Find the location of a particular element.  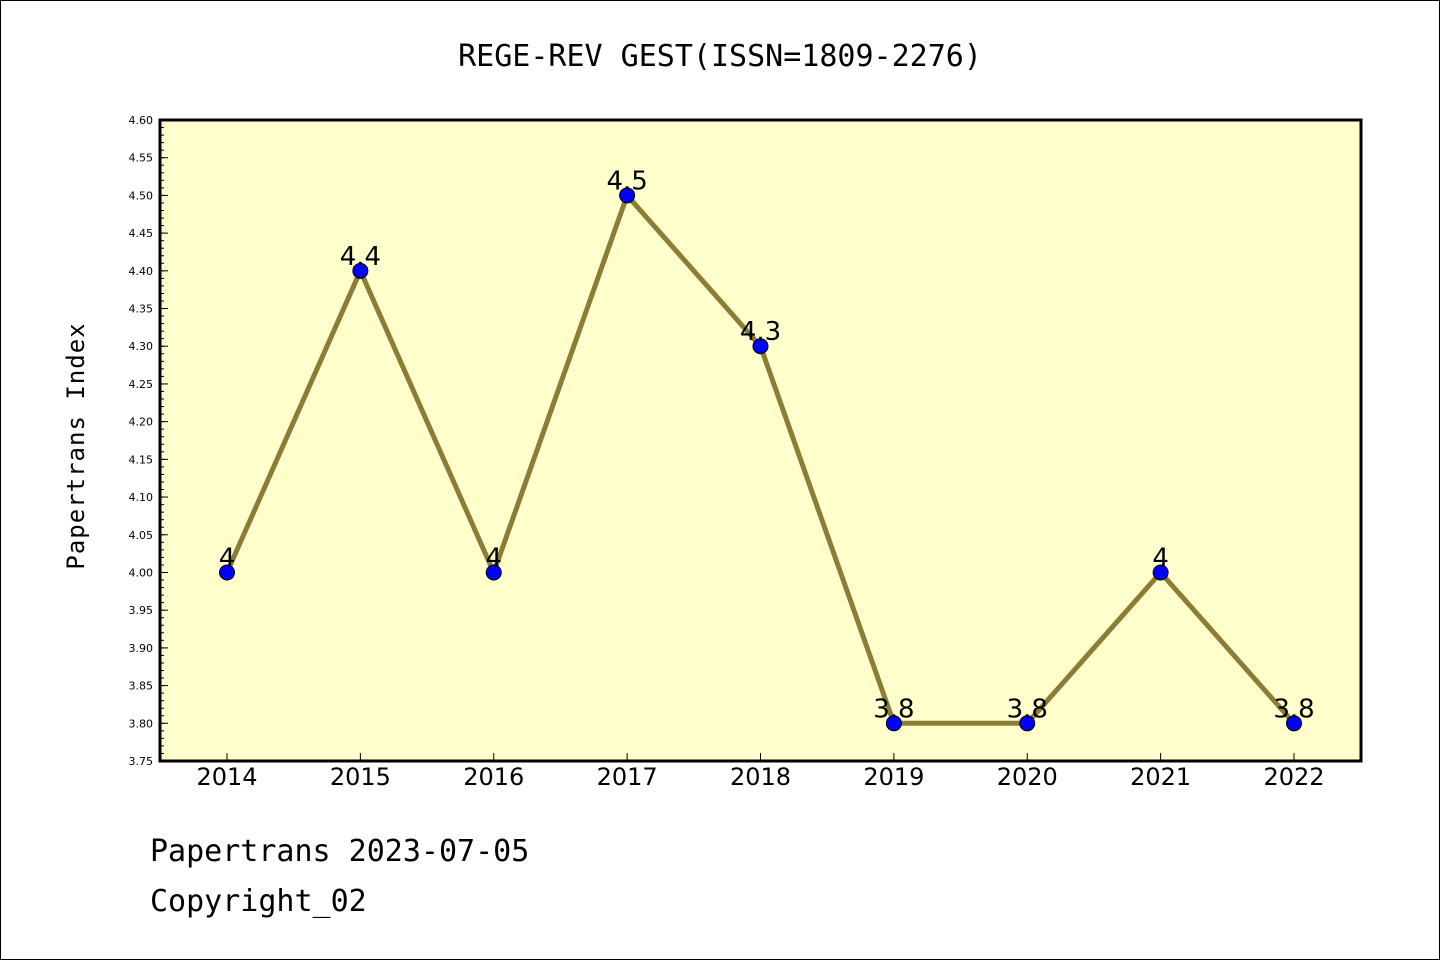

chart-title: REGE-REV GEST(ISSN=1809-2276) is located at coordinates (720, 56).